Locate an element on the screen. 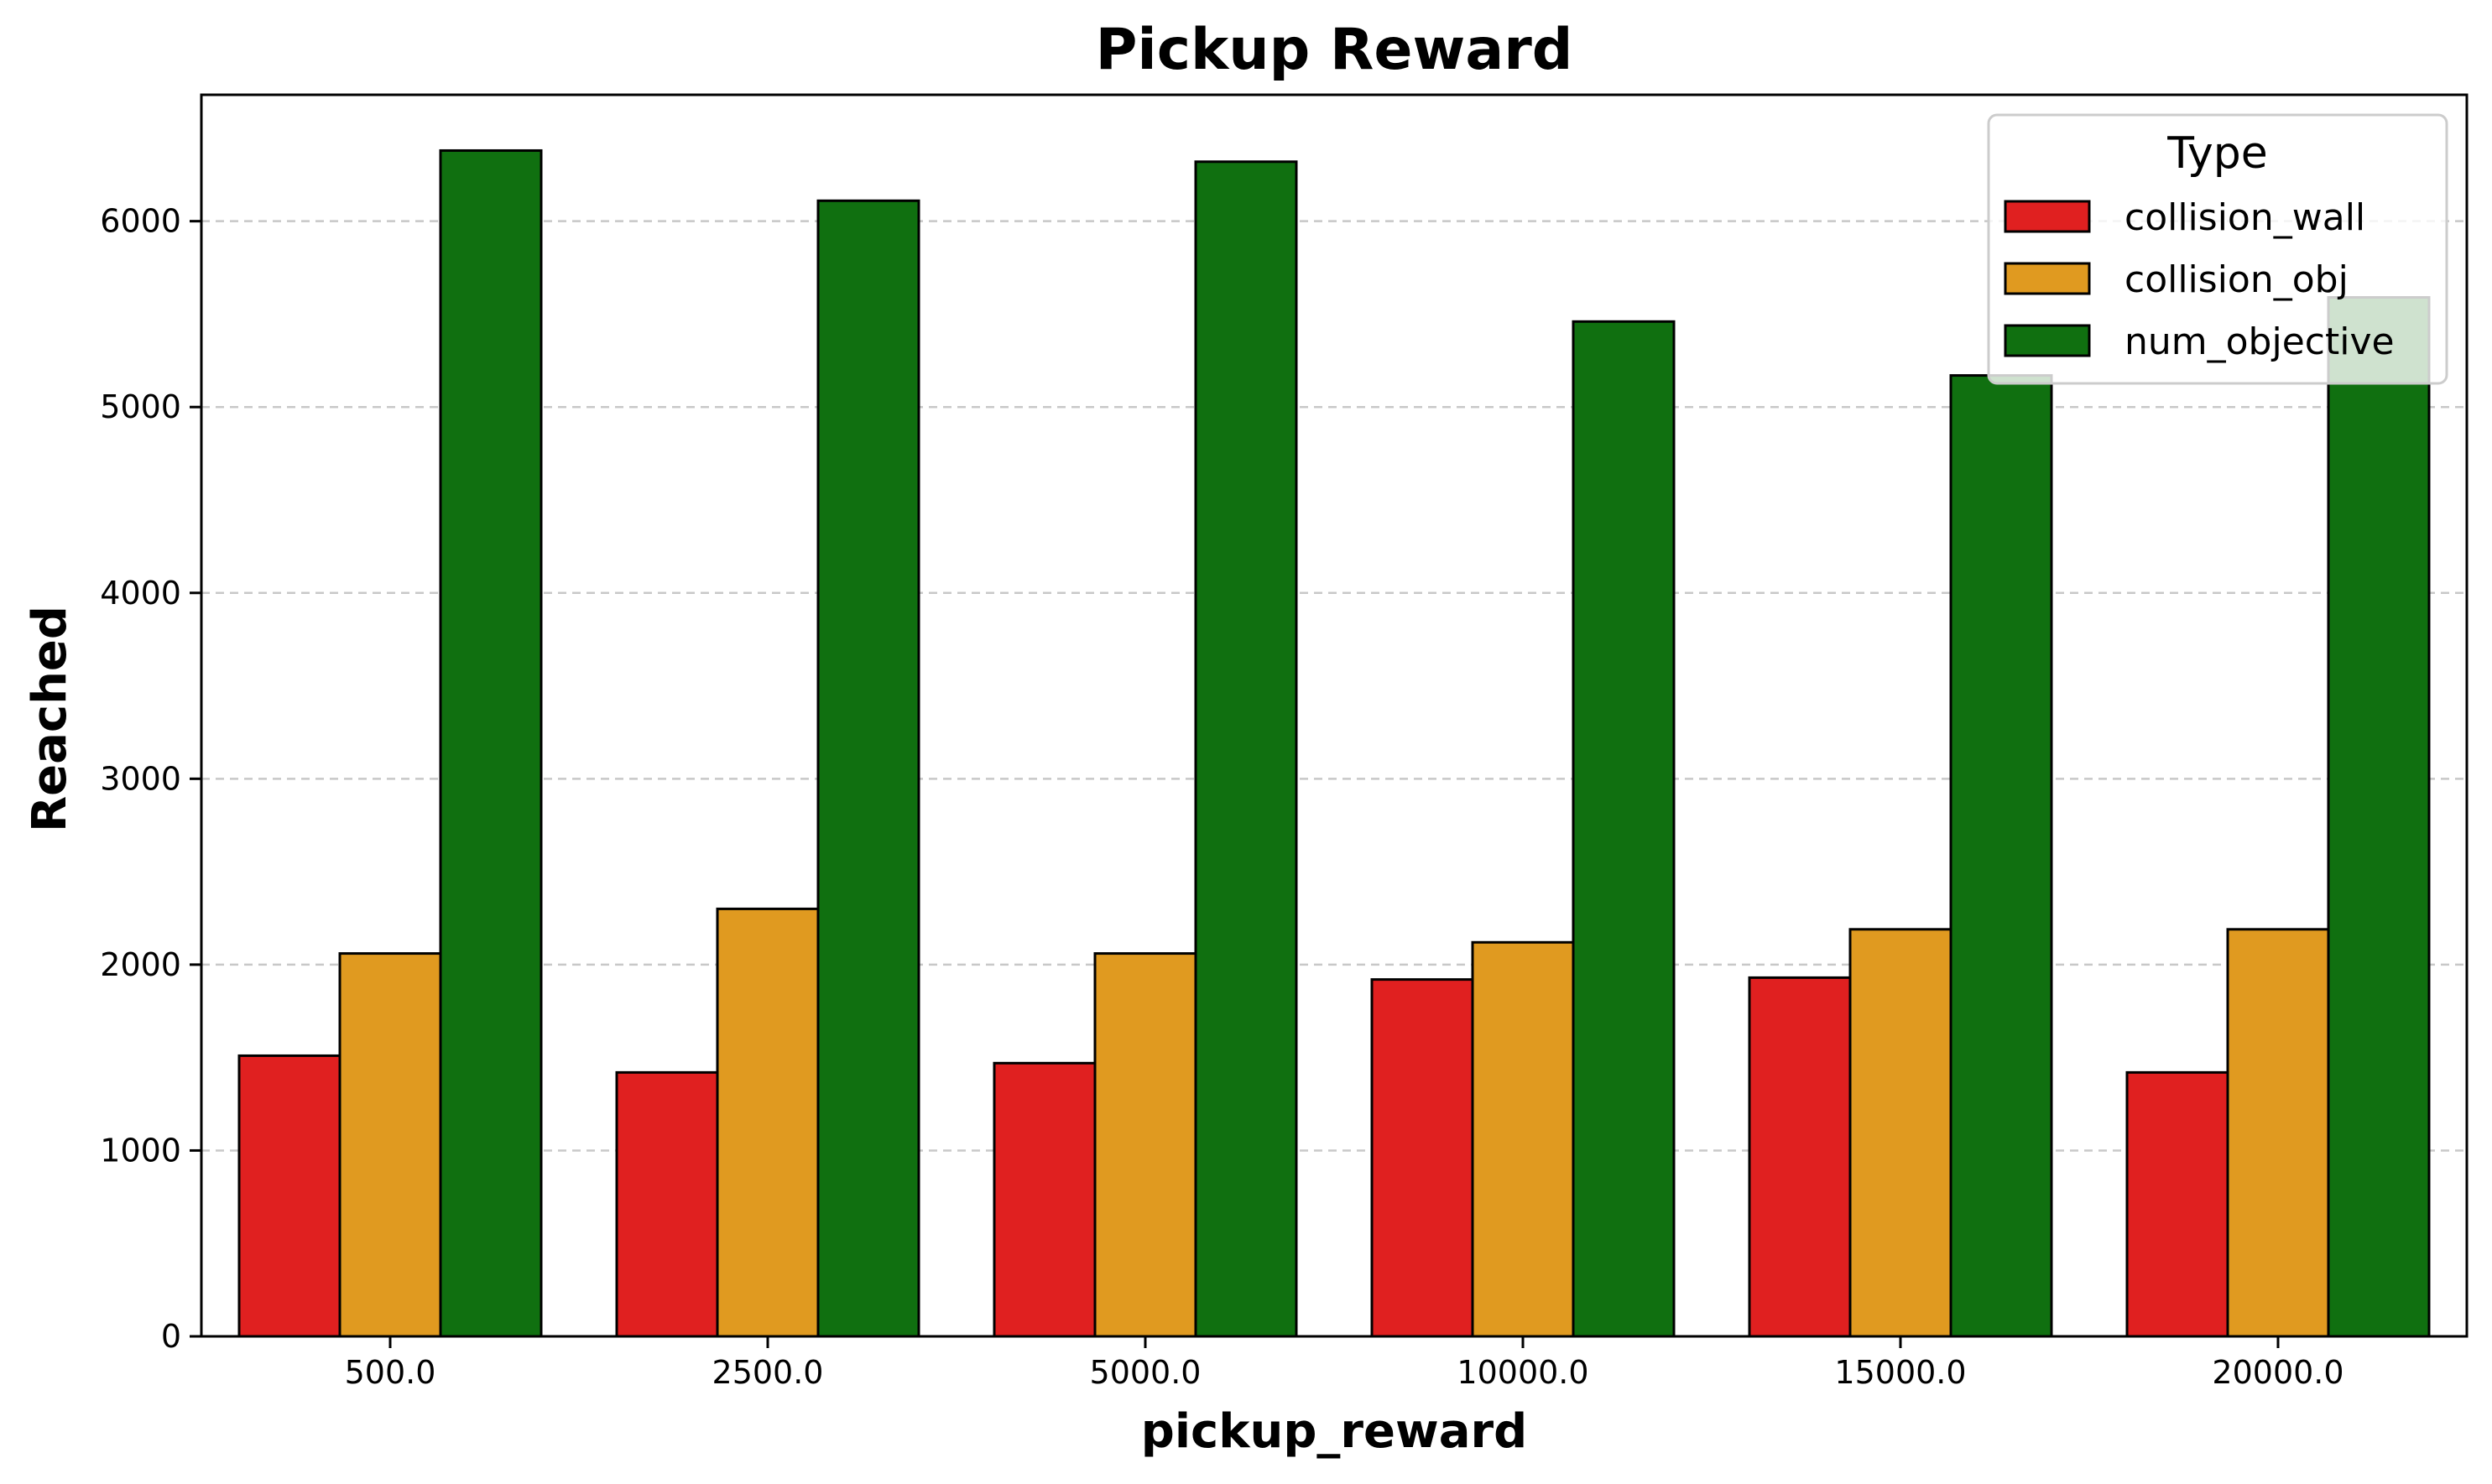 Image resolution: width=2492 pixels, height=1484 pixels. bar-num_objective-2500.0 is located at coordinates (868, 768).